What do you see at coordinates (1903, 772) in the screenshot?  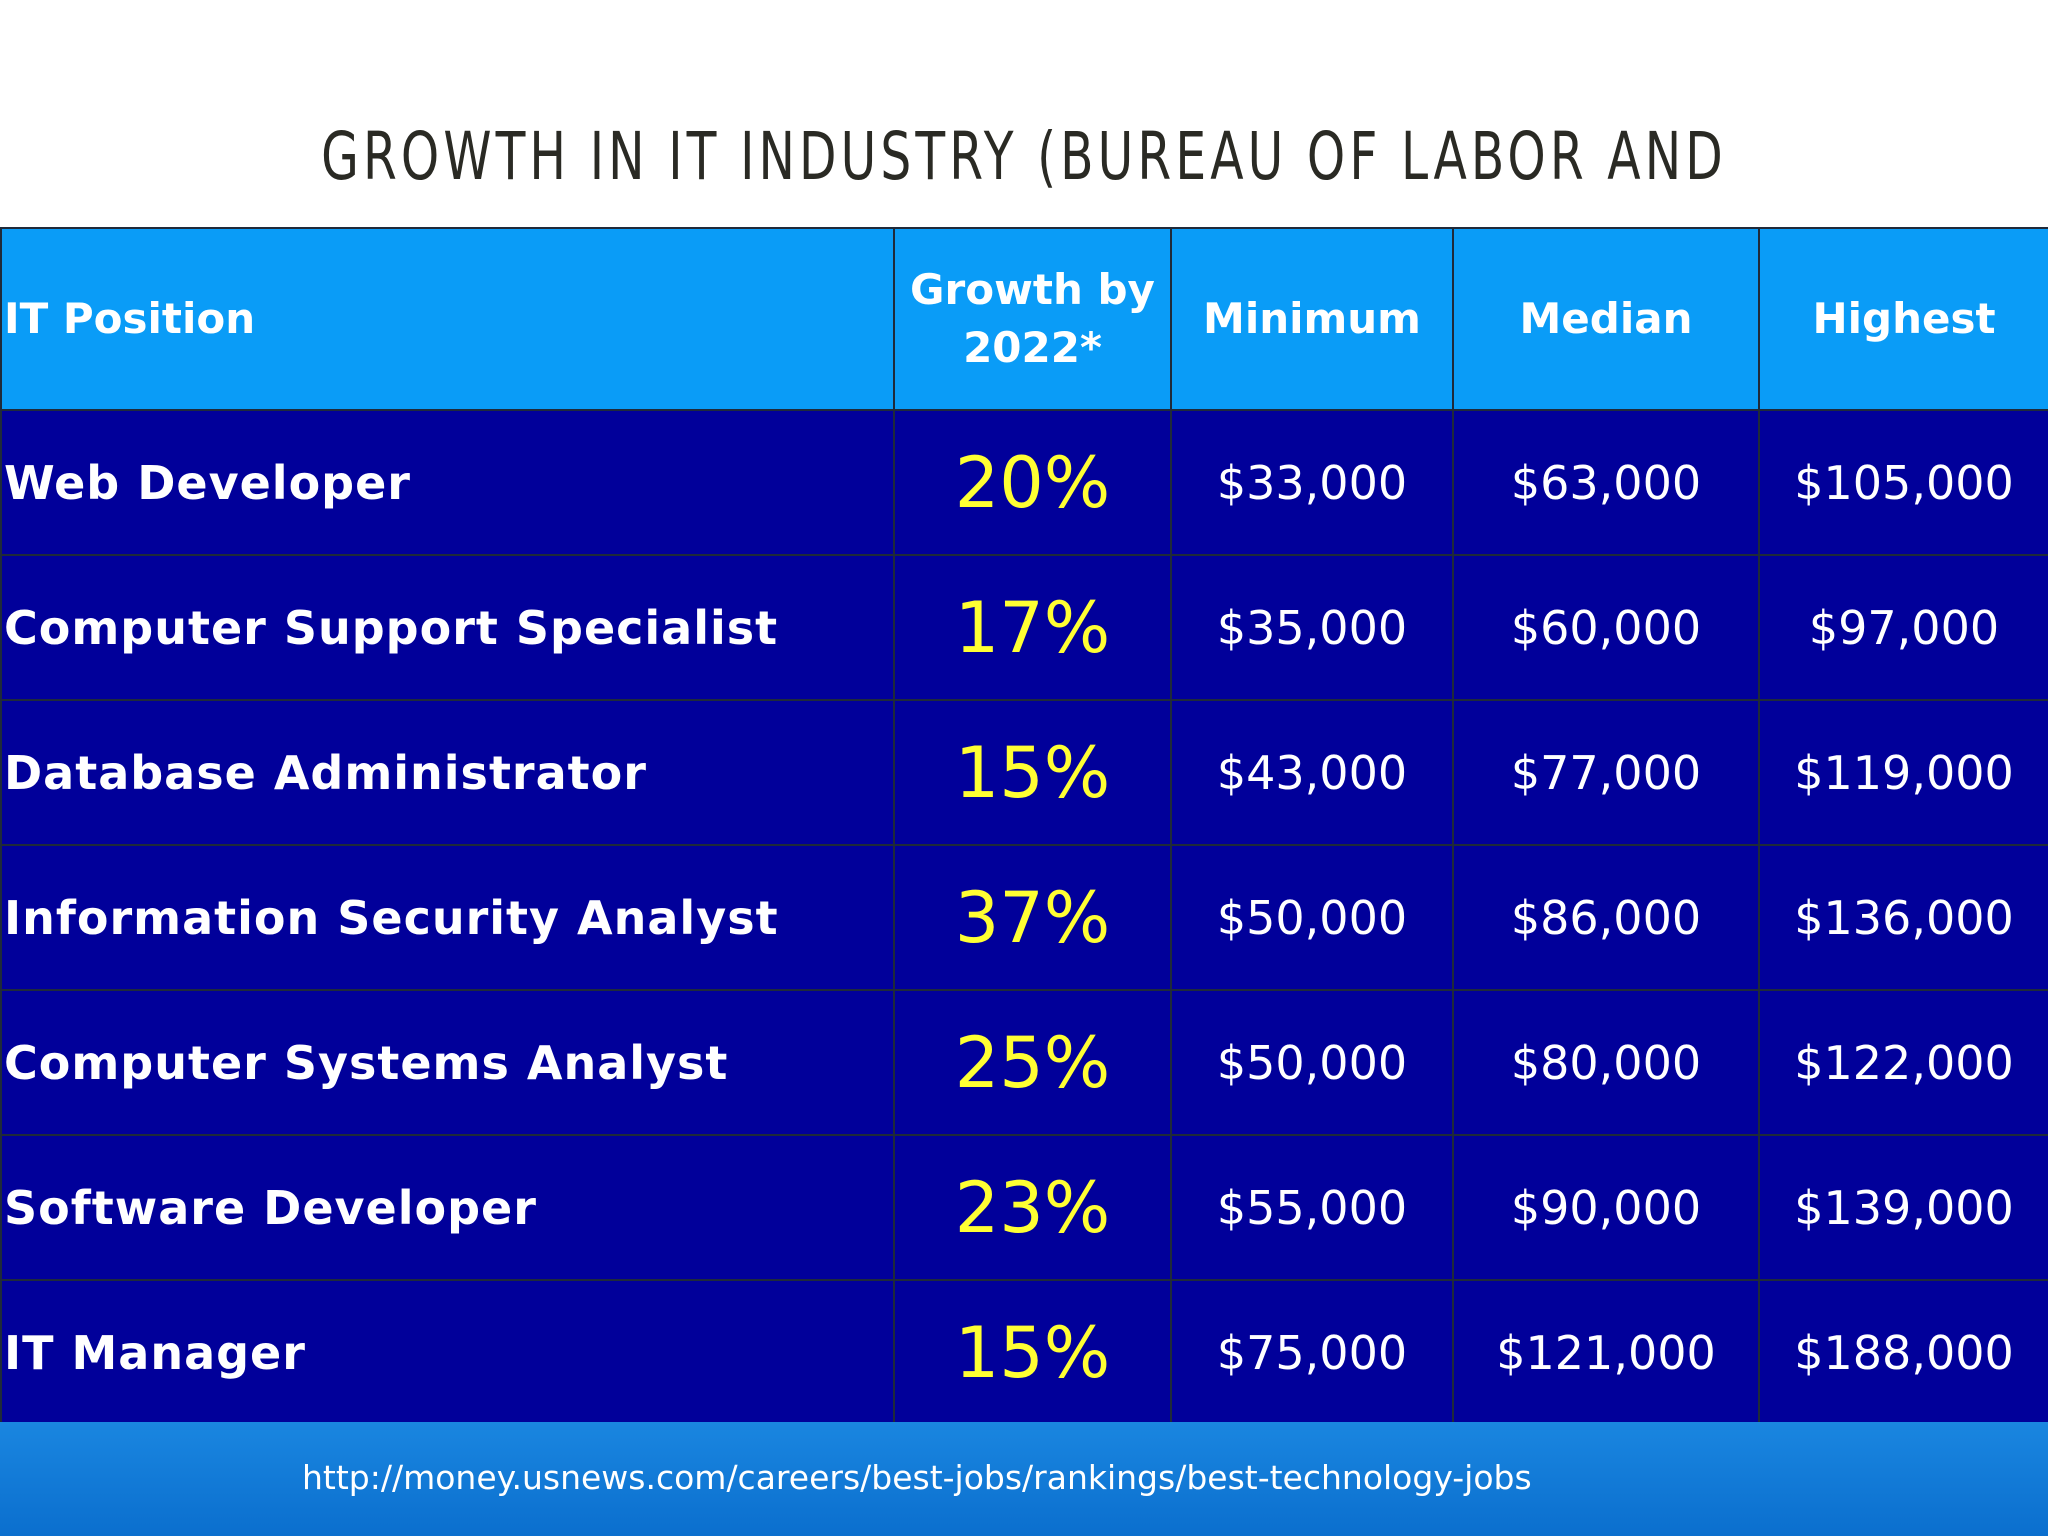 I see `highest-cell: $119,000` at bounding box center [1903, 772].